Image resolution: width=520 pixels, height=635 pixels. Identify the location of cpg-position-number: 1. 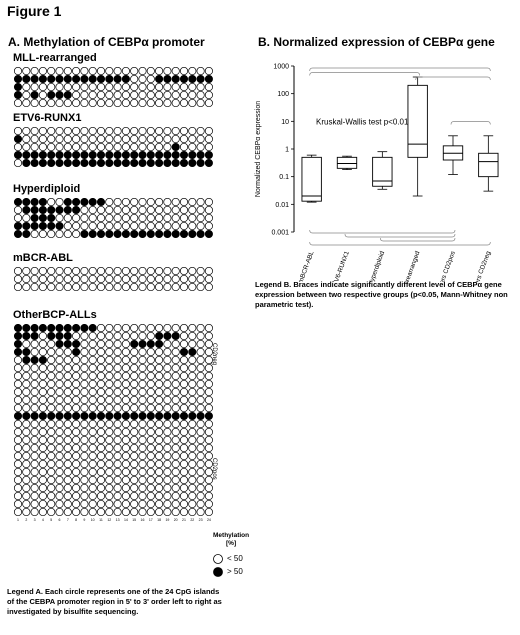
(18, 520).